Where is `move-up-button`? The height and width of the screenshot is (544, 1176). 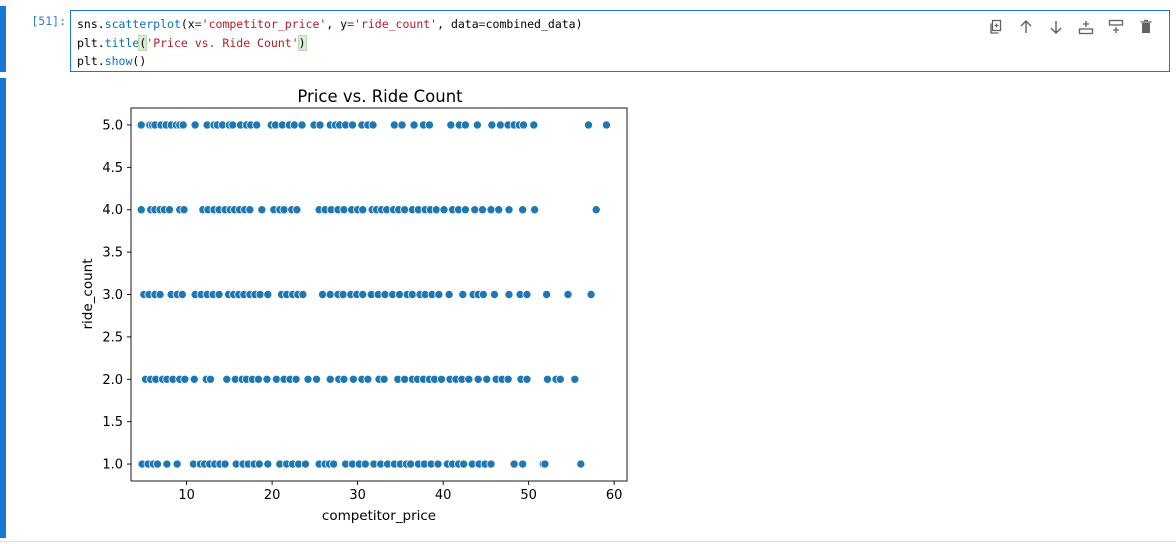
move-up-button is located at coordinates (1026, 27).